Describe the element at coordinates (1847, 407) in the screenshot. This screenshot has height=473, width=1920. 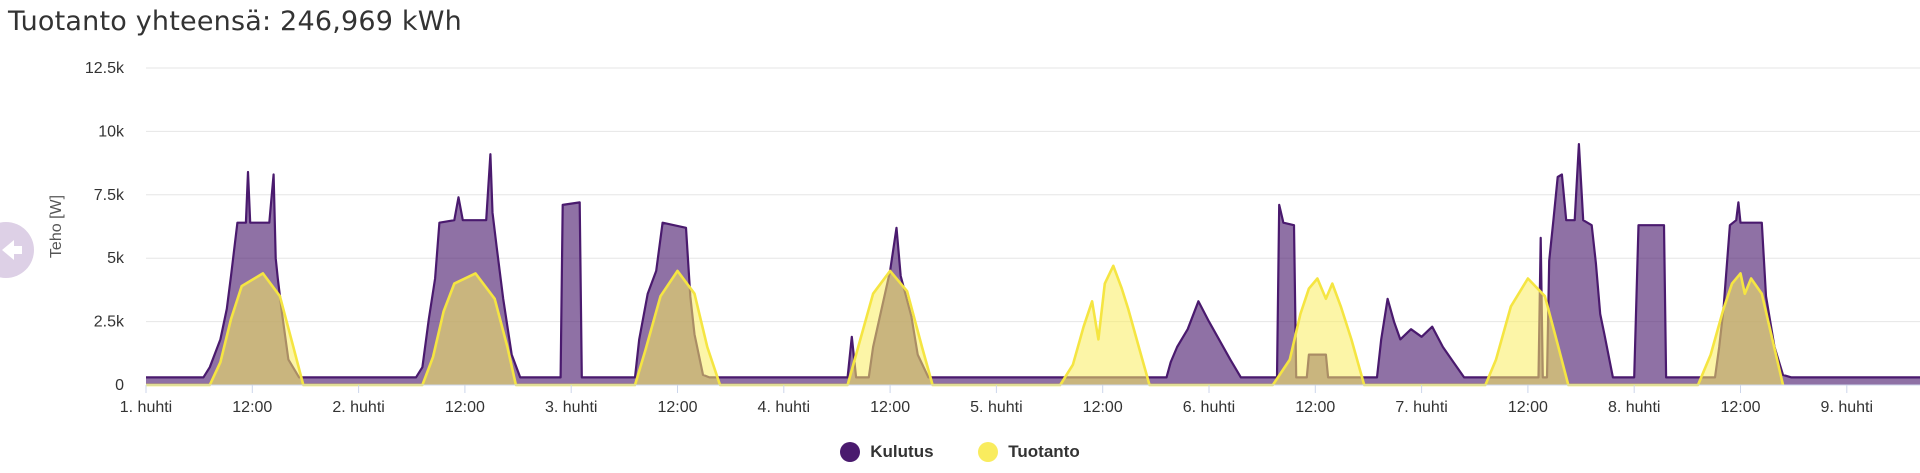
I see `x-tick-label: 9. huhti` at that location.